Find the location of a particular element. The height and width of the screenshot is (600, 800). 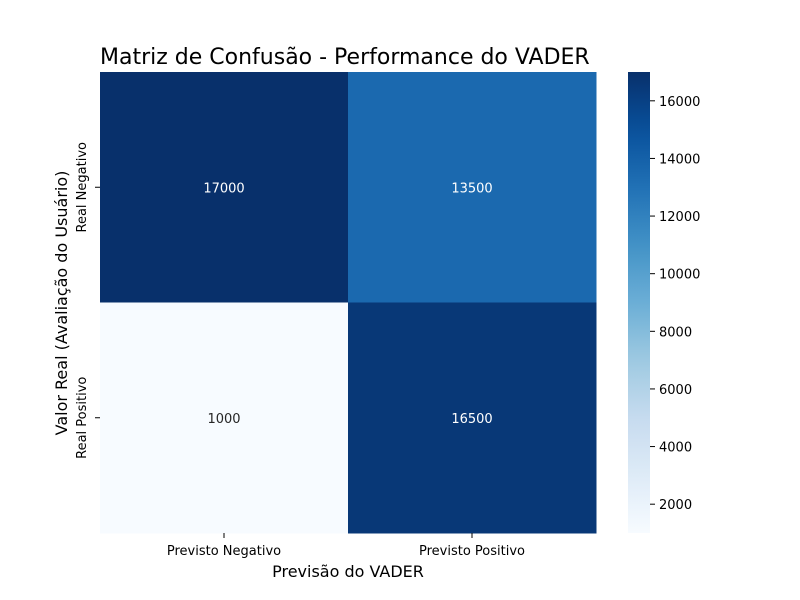

y-axis-label: Valor Real (Avaliação do Usuário) is located at coordinates (61, 303).